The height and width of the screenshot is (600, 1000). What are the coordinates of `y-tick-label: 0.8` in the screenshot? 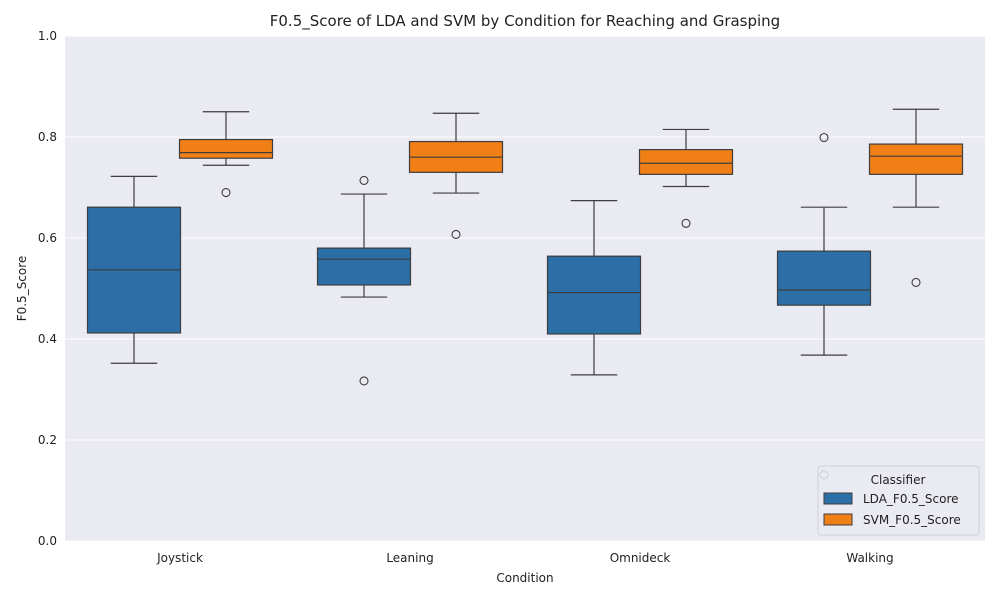 It's located at (47, 137).